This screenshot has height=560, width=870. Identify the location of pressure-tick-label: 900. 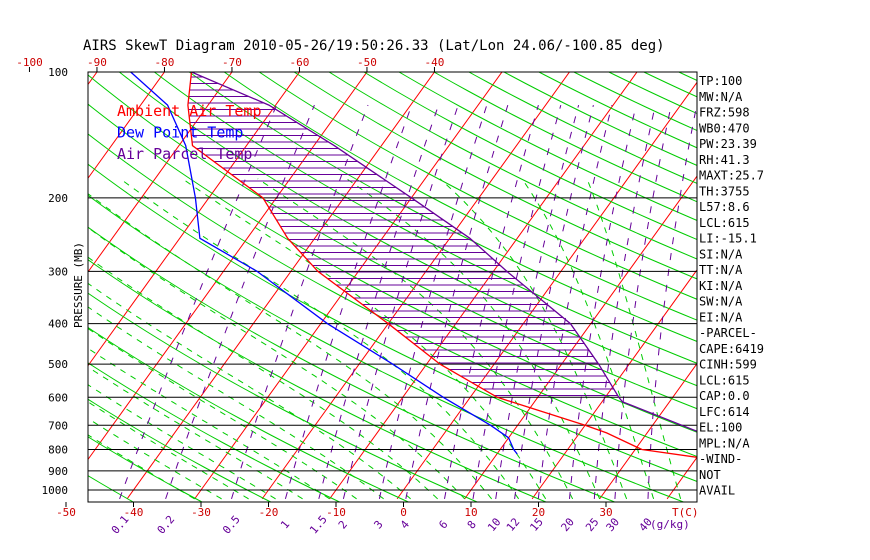
(58, 471).